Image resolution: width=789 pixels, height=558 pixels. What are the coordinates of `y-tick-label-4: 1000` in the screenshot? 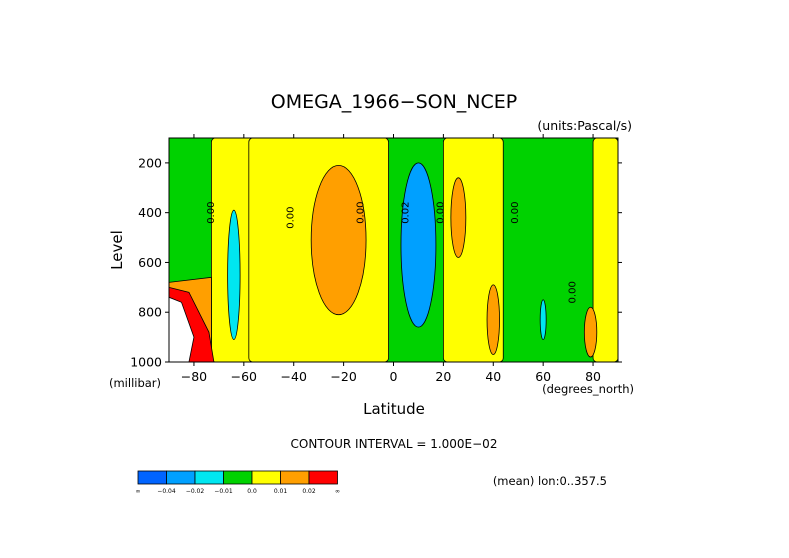 It's located at (146, 362).